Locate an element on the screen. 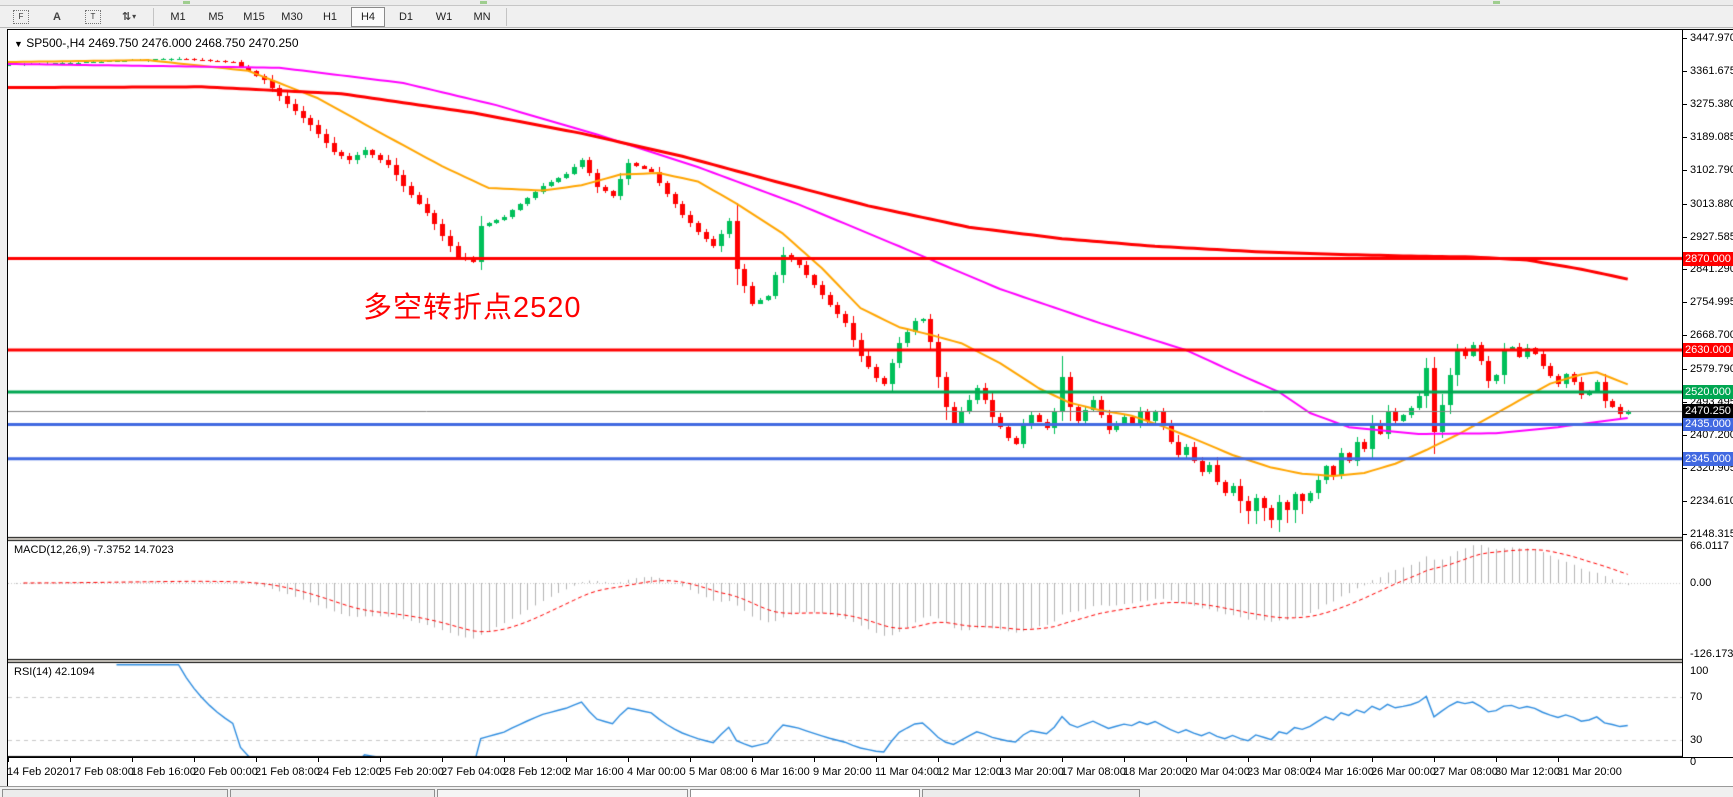 The image size is (1733, 797). timeframe-button-group: M1 M5 M15 M30 H1 H4 D1 W1 MN is located at coordinates (330, 16).